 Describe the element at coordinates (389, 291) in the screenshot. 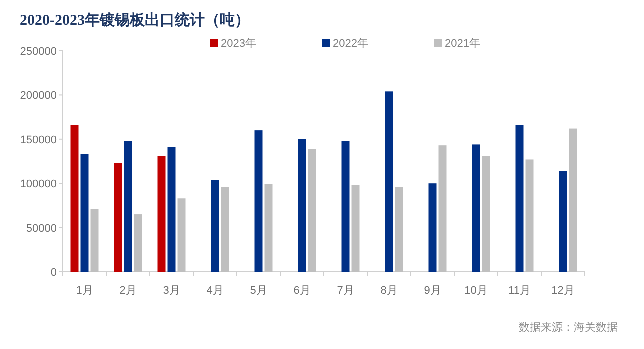

I see `x-tick-label: 8月` at that location.